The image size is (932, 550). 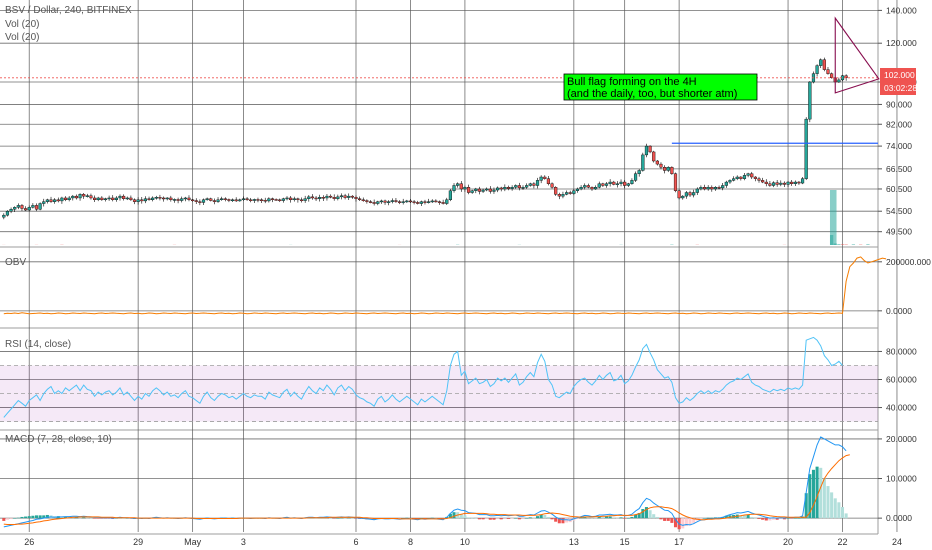 I want to click on macd-tick-label-2: 0.0000, so click(x=899, y=518).